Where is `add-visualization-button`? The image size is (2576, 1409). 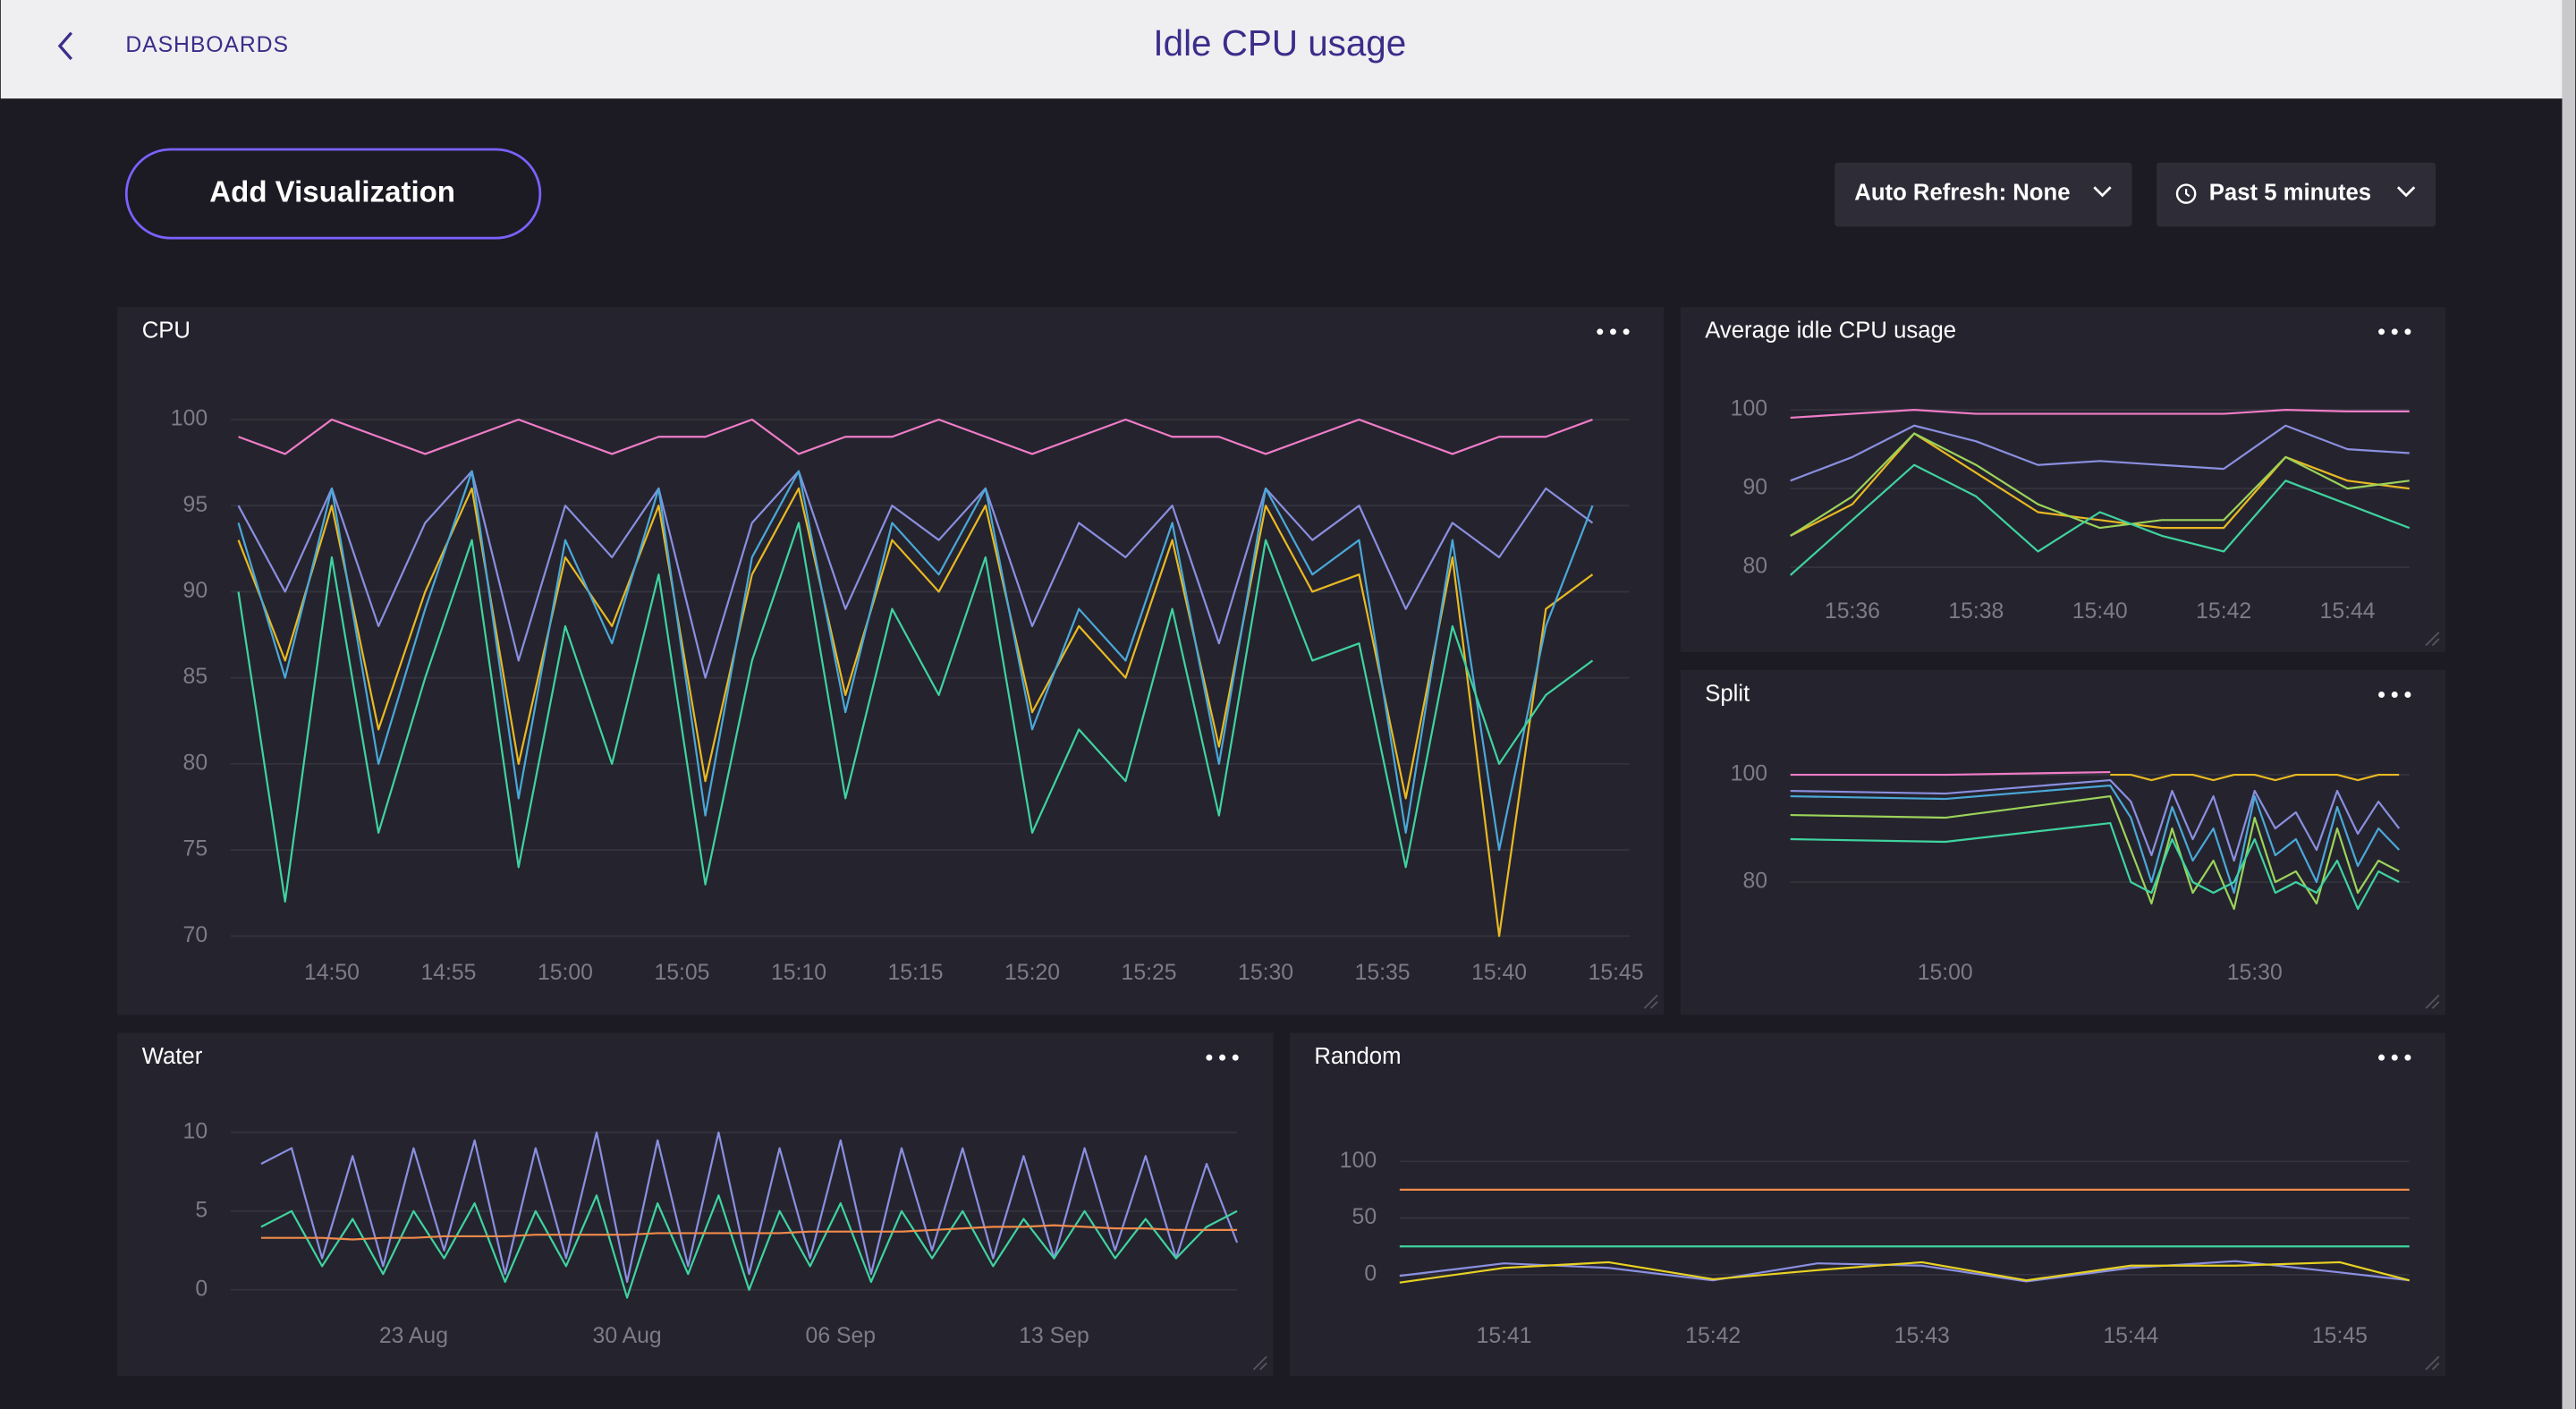
add-visualization-button is located at coordinates (333, 194).